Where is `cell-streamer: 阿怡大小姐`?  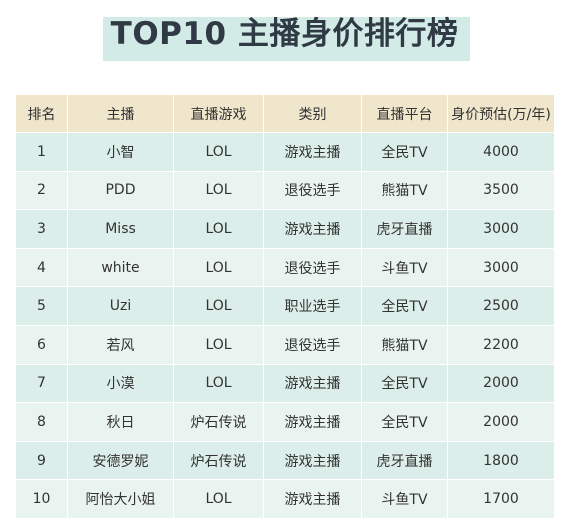
cell-streamer: 阿怡大小姐 is located at coordinates (121, 499).